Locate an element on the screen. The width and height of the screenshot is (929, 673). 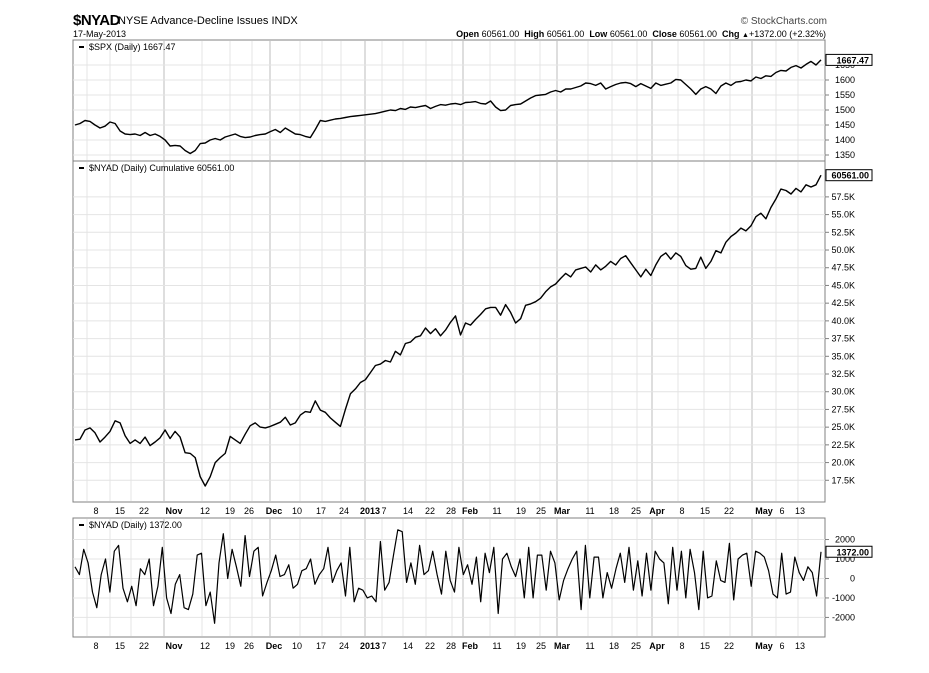
x-axis-bottom-label: Nov is located at coordinates (173, 646).